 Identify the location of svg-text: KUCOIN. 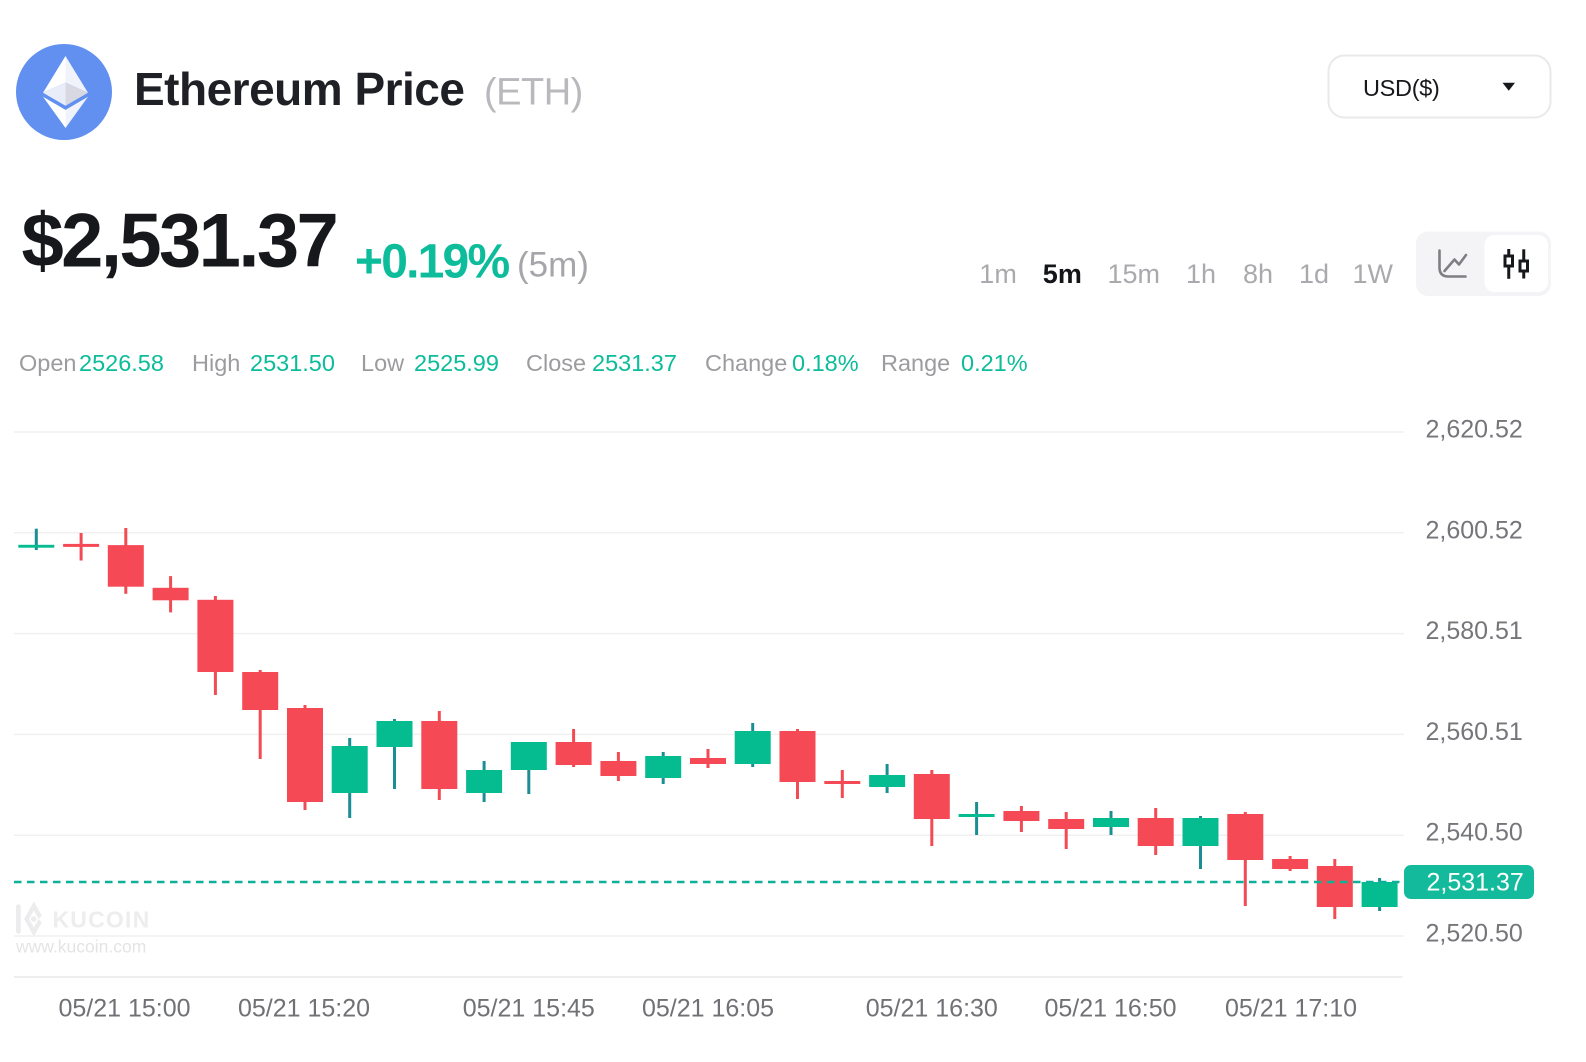
(102, 920).